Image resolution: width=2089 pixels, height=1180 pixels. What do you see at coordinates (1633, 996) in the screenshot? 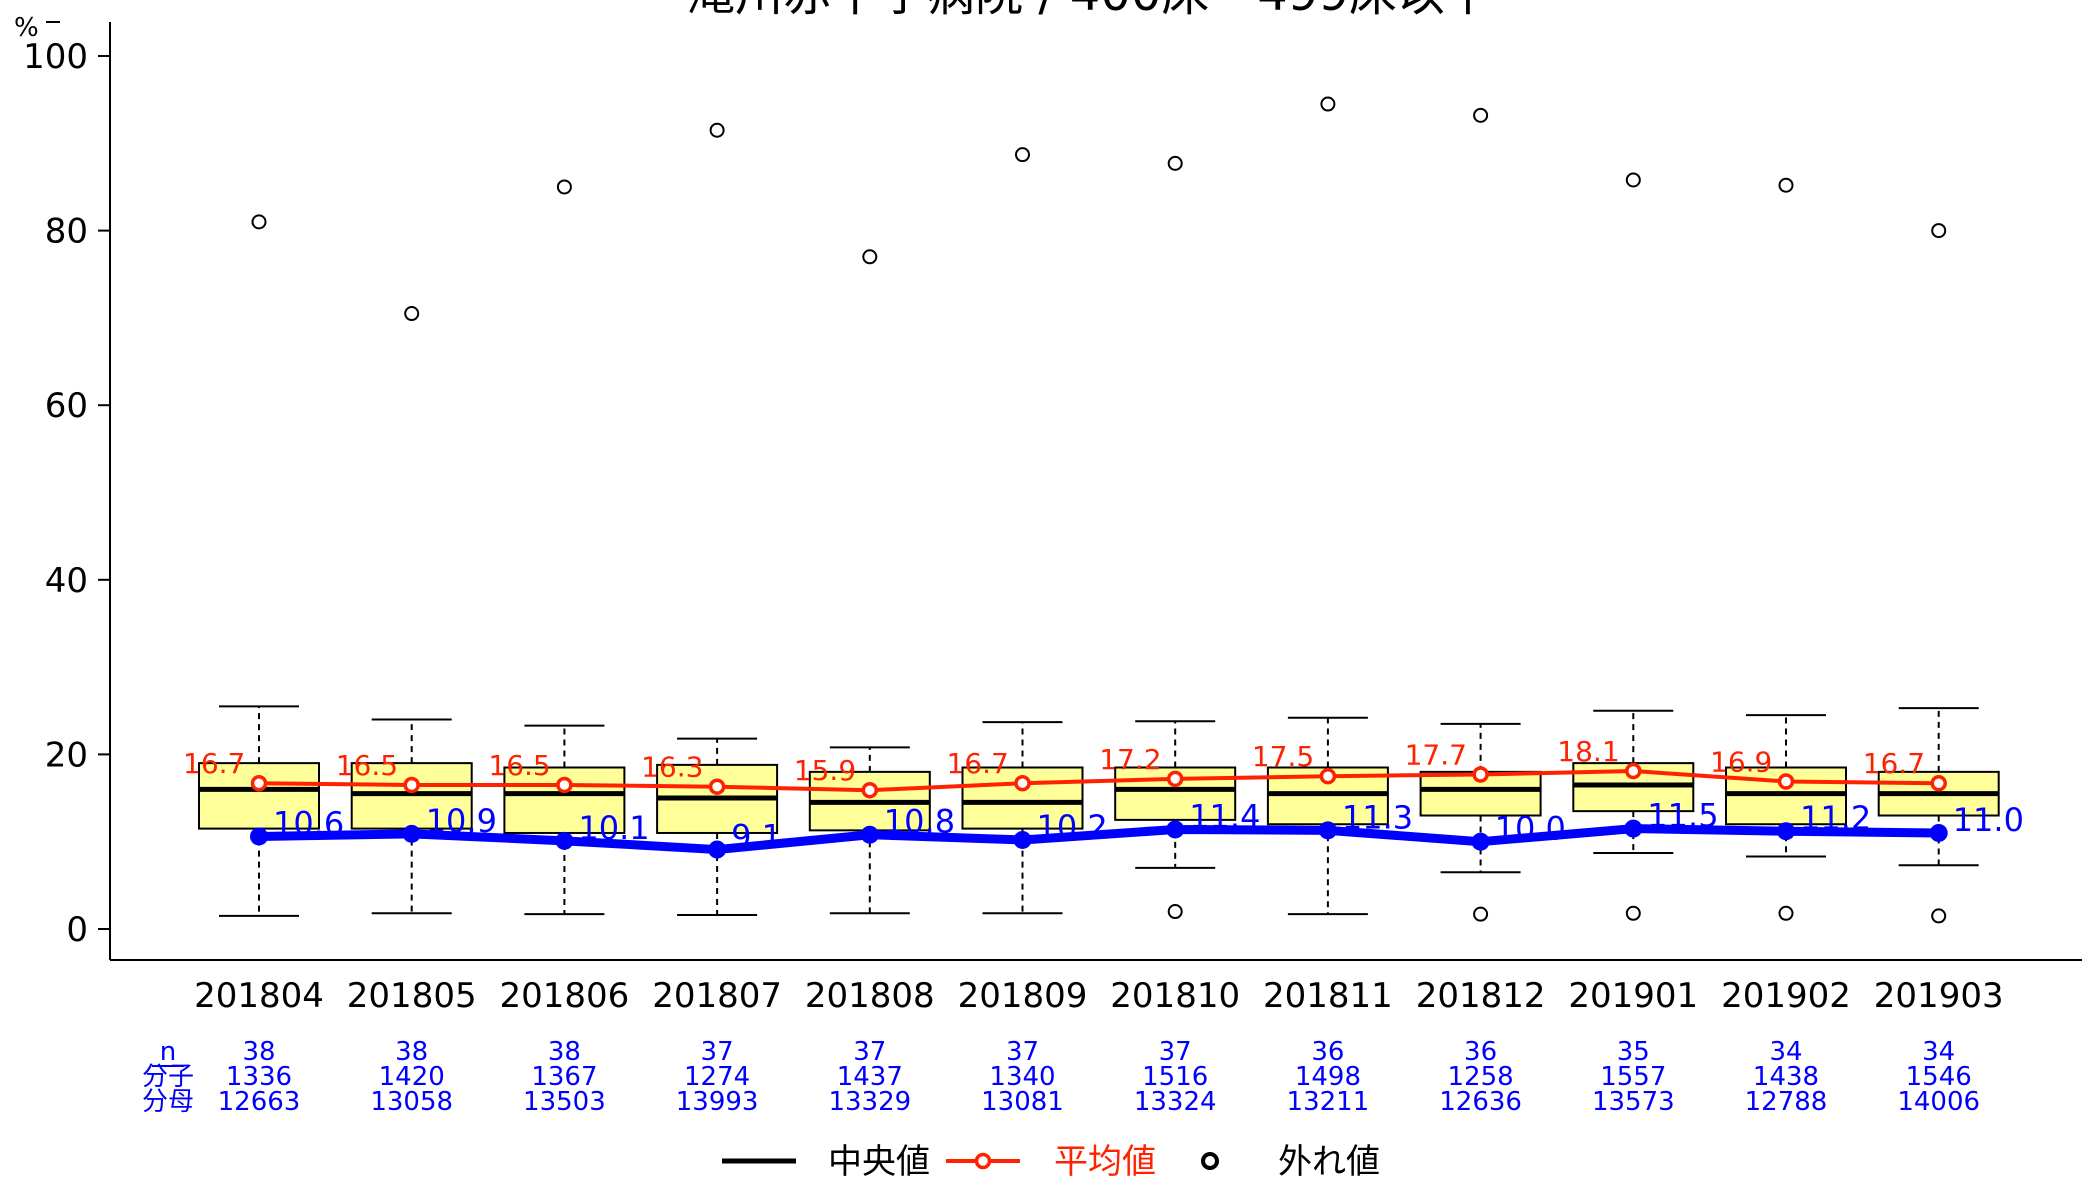
I see `x-tick-label: 201901` at bounding box center [1633, 996].